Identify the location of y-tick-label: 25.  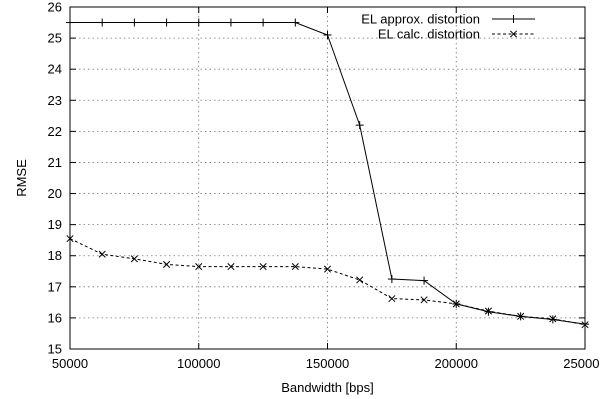
(55, 38).